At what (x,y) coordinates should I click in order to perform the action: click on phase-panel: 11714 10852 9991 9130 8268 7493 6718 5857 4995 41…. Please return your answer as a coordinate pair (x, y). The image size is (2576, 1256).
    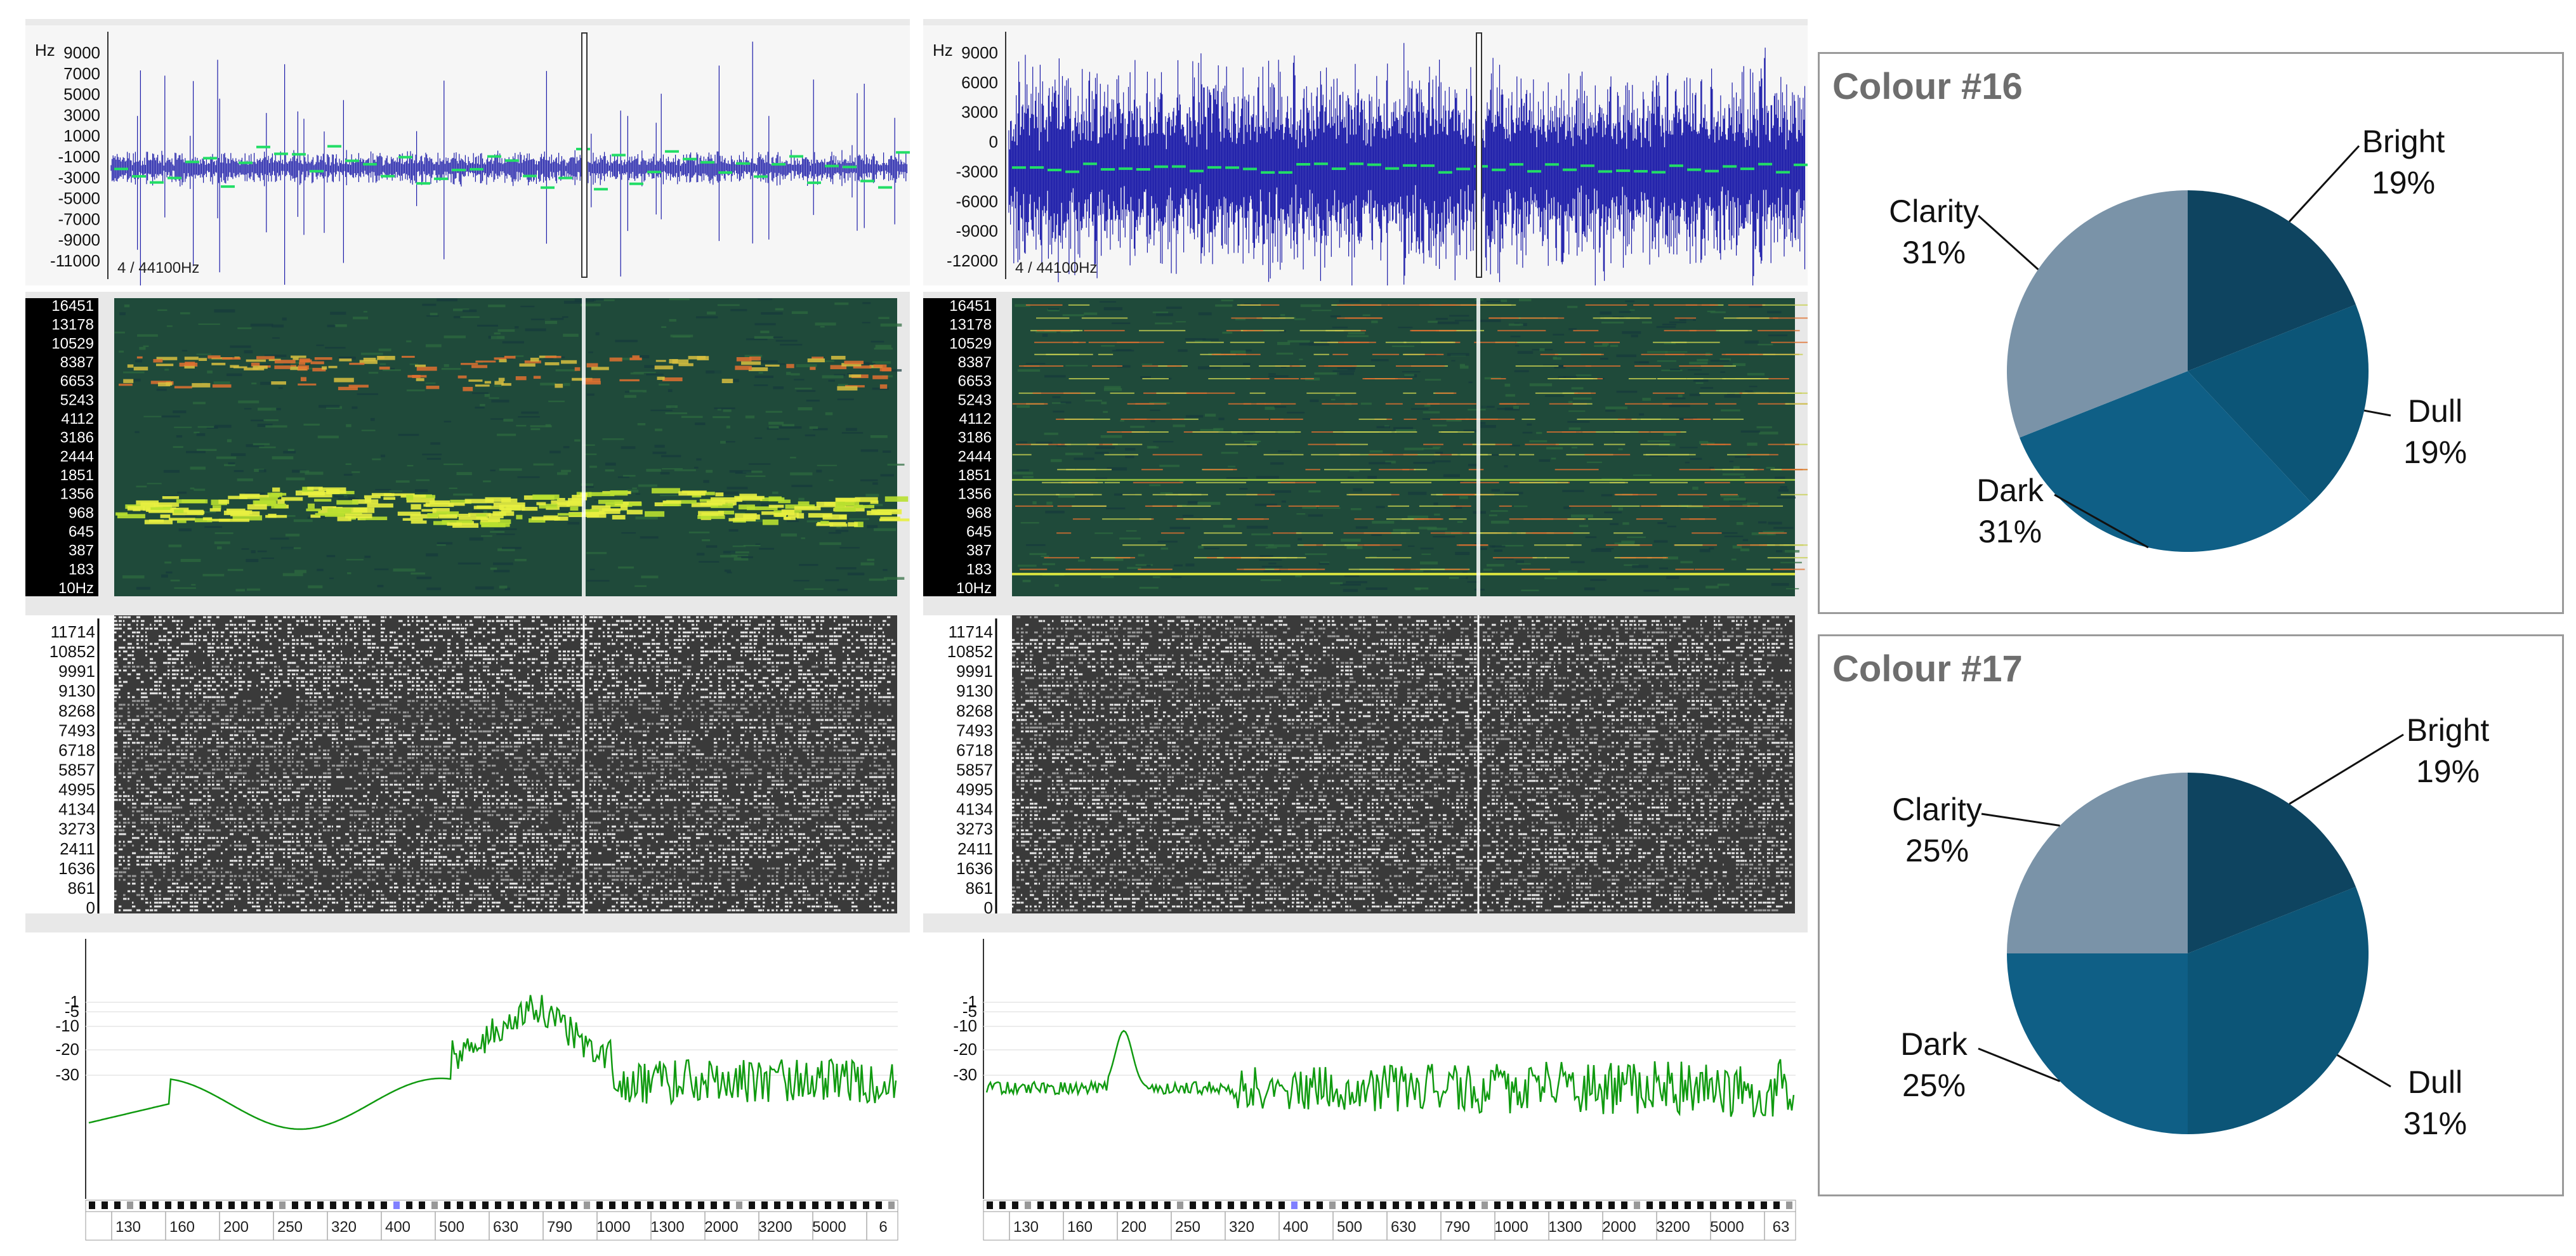
    Looking at the image, I should click on (1365, 772).